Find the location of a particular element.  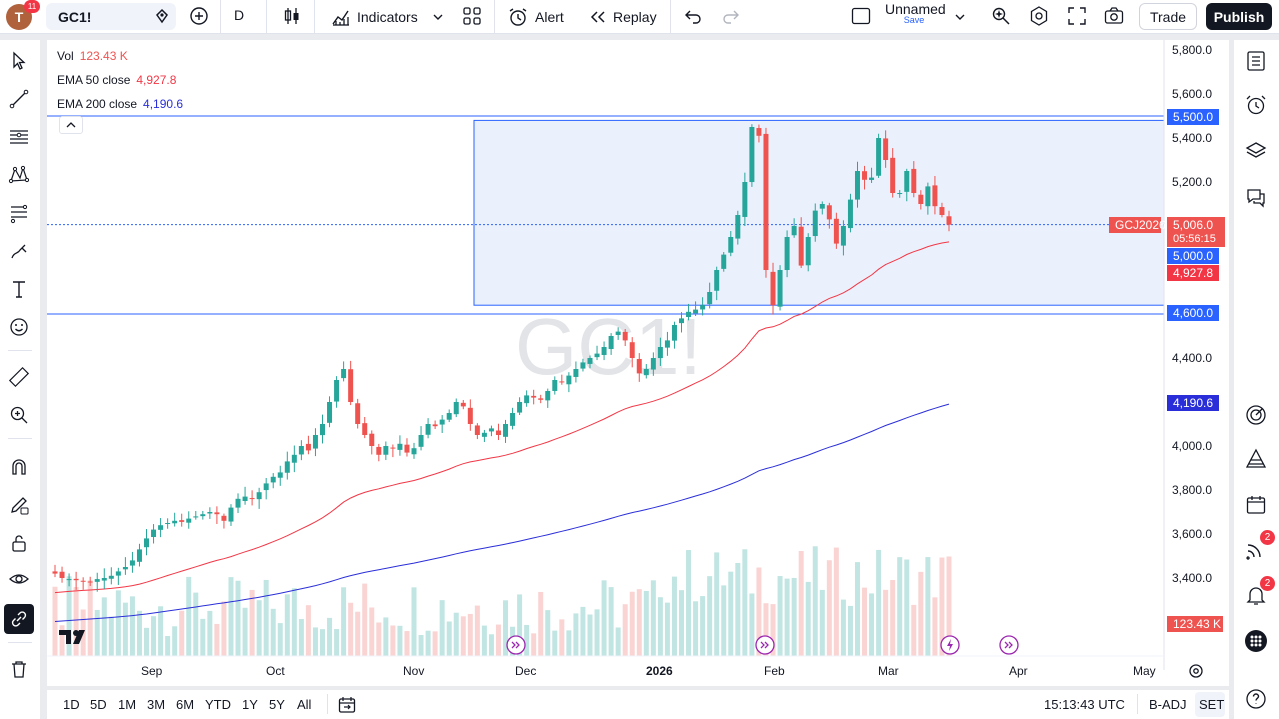

streams-icon: 2 is located at coordinates (1258, 547).